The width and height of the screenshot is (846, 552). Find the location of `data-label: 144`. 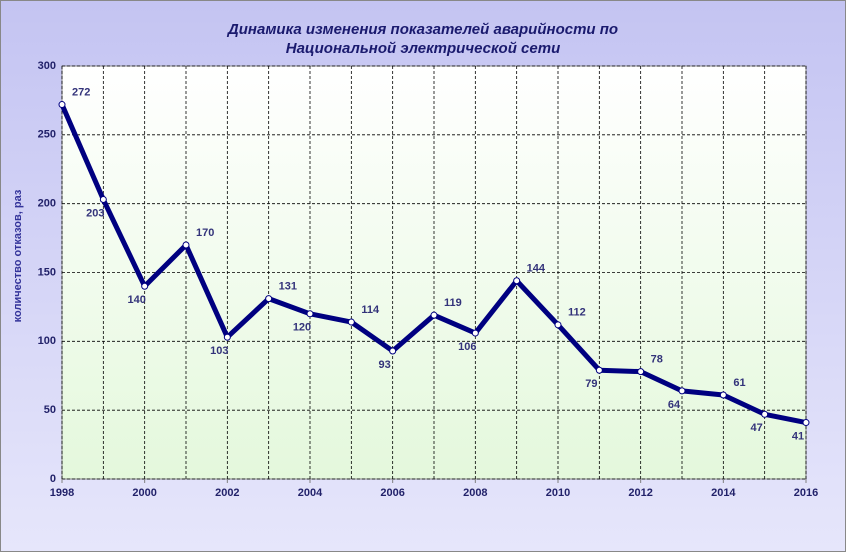

data-label: 144 is located at coordinates (536, 269).